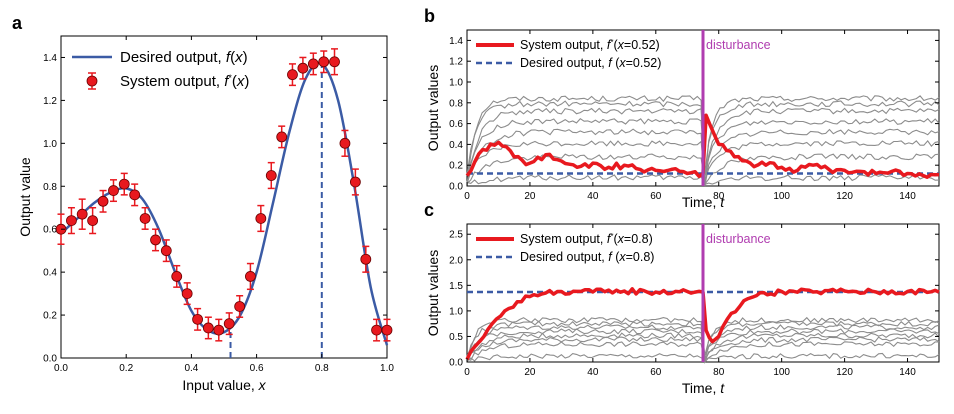 The width and height of the screenshot is (954, 414). What do you see at coordinates (220, 385) in the screenshot?
I see `panel-a-xlabel-main: Input value,` at bounding box center [220, 385].